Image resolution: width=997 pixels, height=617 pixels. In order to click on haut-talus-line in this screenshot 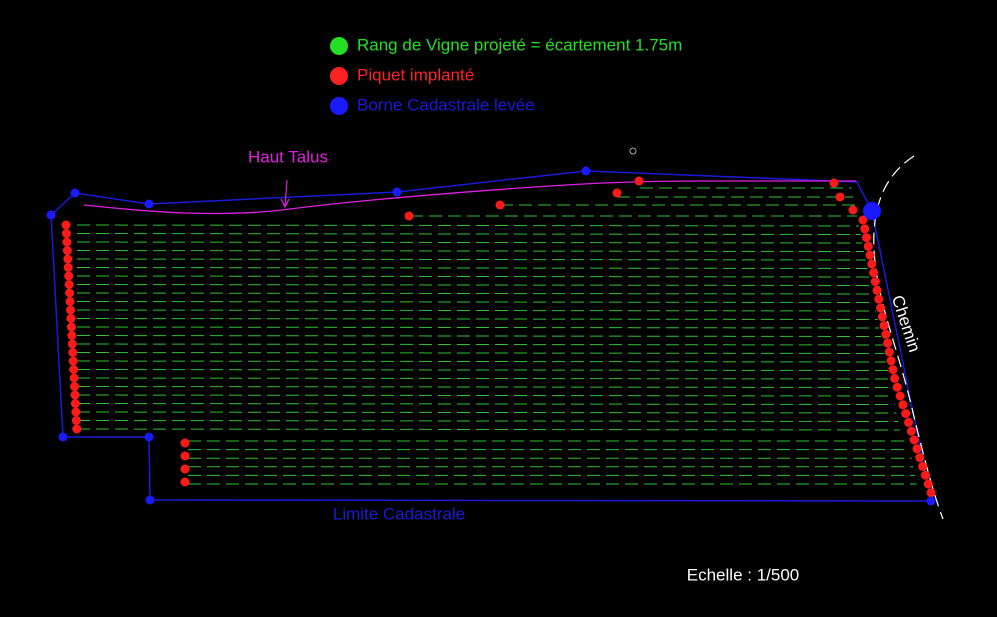, I will do `click(469, 197)`.